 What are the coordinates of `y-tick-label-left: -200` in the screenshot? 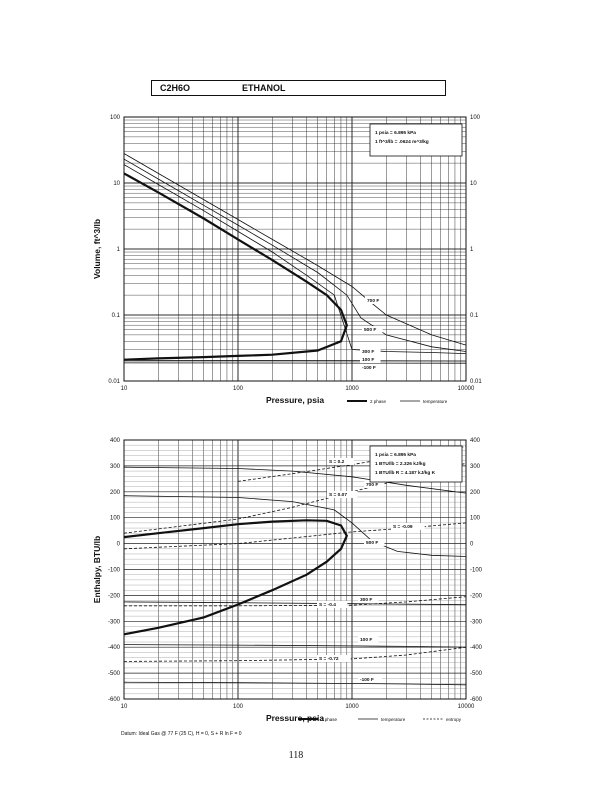 It's located at (114, 596).